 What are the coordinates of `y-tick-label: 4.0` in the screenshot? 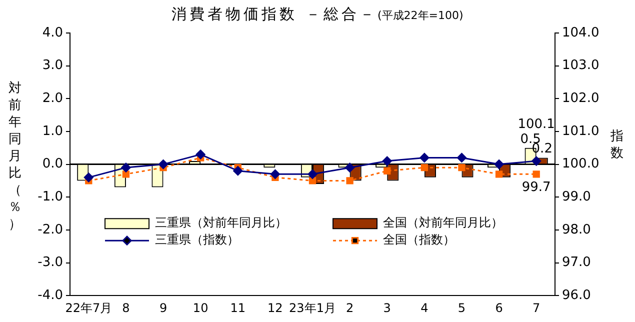 It's located at (52, 32).